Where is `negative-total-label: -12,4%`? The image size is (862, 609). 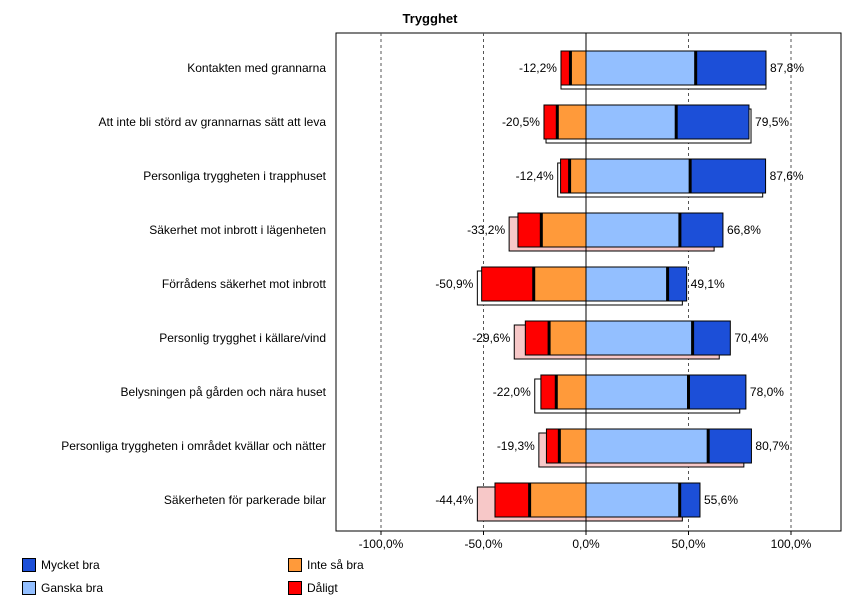
negative-total-label: -12,4% is located at coordinates (535, 176).